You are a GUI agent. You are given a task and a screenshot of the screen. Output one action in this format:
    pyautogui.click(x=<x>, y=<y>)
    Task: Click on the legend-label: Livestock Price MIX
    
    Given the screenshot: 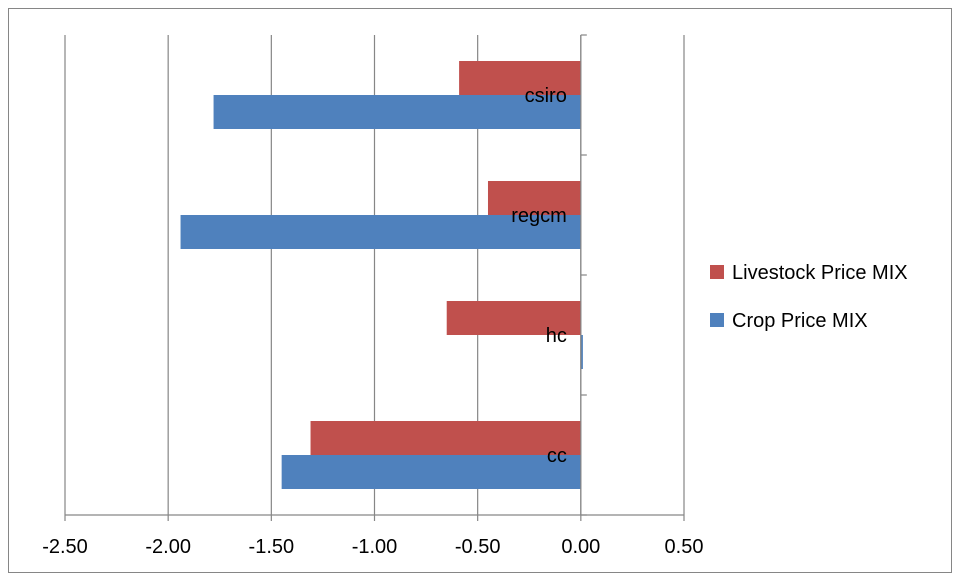 What is the action you would take?
    pyautogui.click(x=820, y=273)
    